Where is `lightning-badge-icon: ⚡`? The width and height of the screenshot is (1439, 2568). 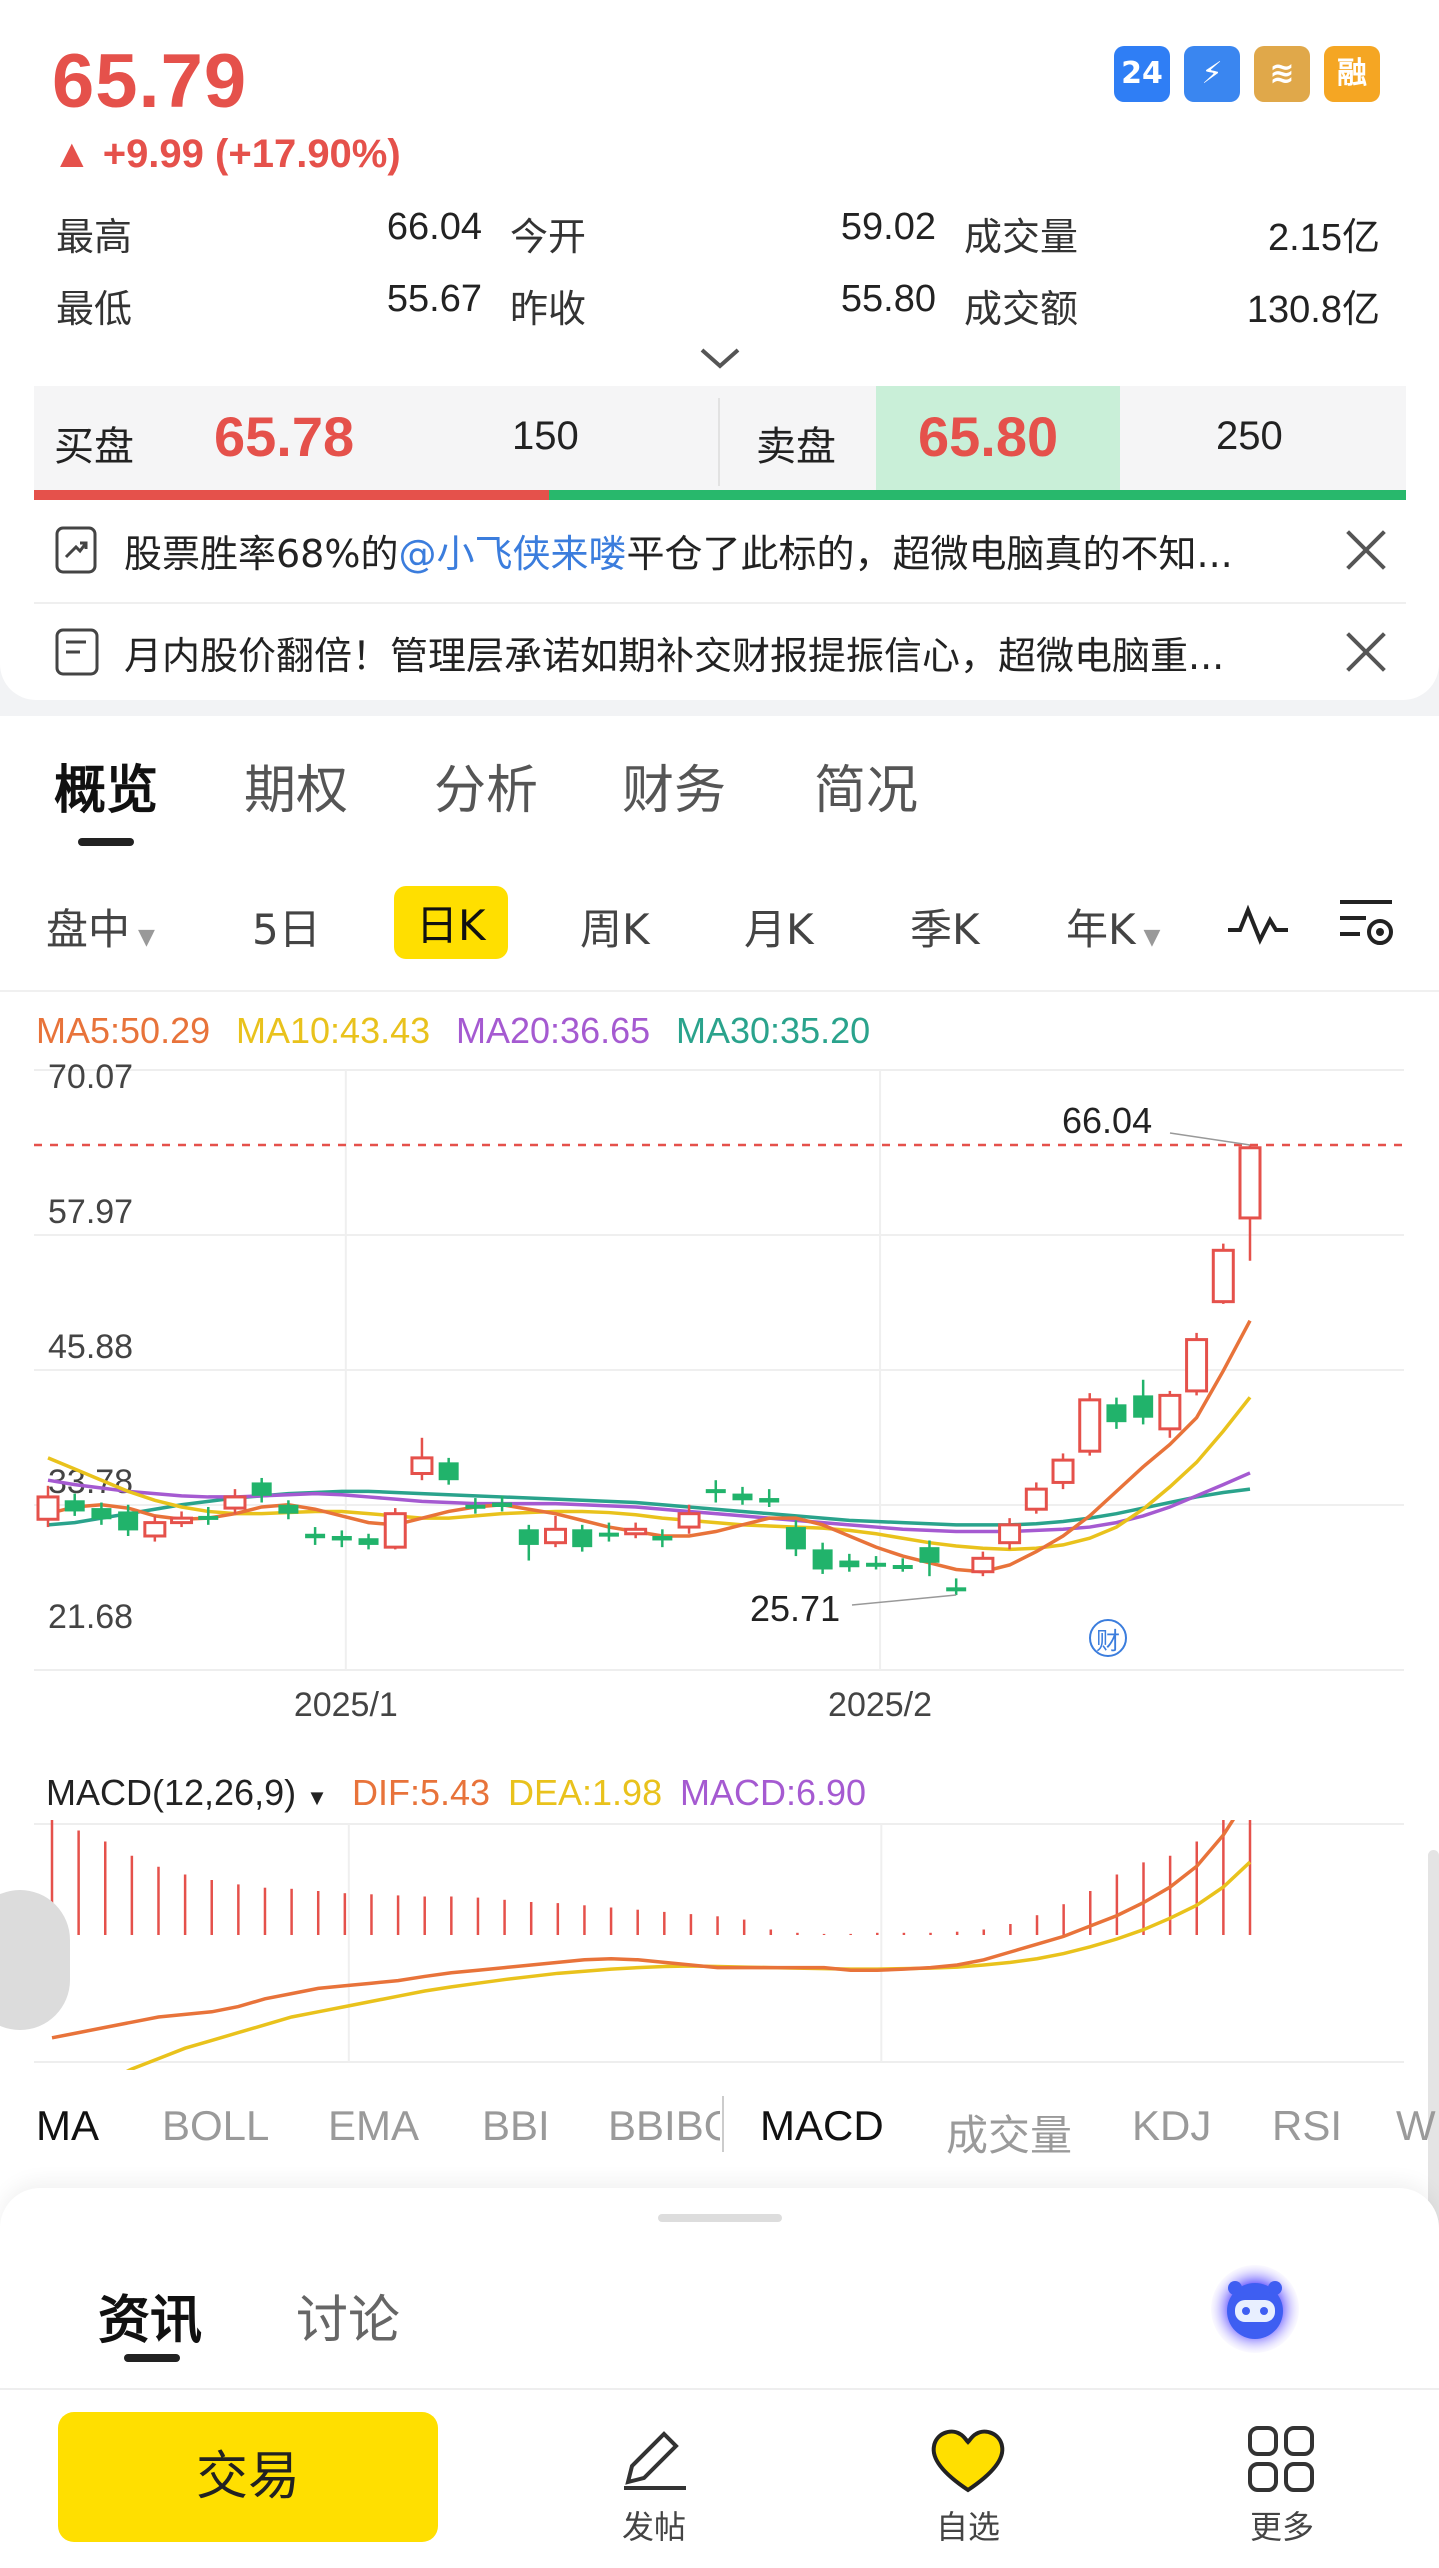 lightning-badge-icon: ⚡ is located at coordinates (1212, 74).